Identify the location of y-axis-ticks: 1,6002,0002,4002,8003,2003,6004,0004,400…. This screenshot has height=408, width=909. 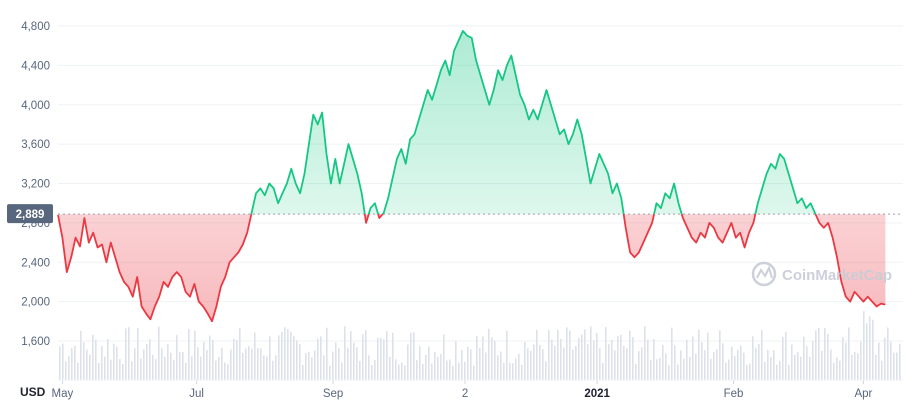
(35, 184).